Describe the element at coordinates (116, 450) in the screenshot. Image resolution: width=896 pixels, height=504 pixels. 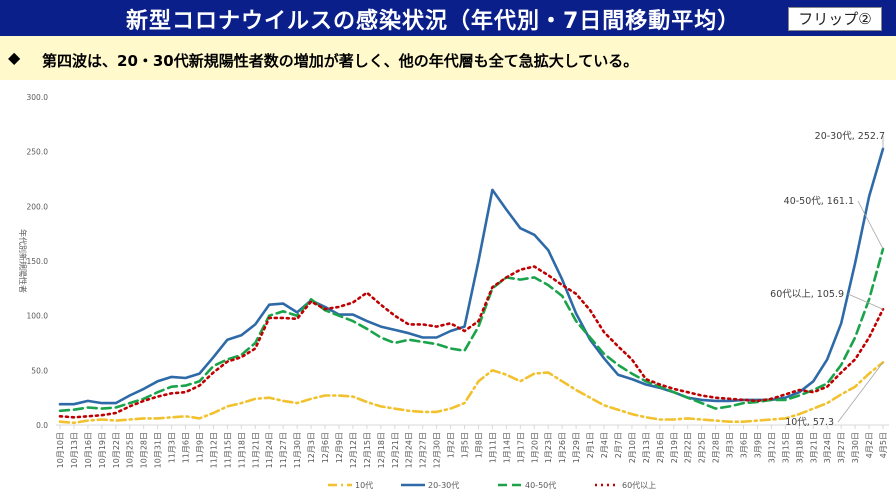
I see `x-tick-label: 10月22日` at that location.